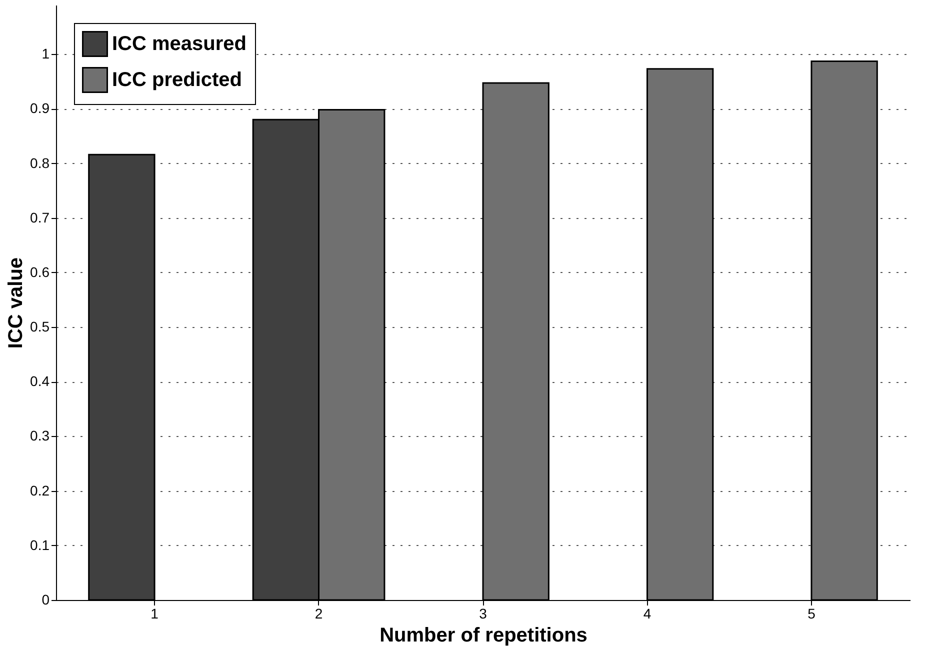  What do you see at coordinates (40, 272) in the screenshot?
I see `y-tick-label: 0.6` at bounding box center [40, 272].